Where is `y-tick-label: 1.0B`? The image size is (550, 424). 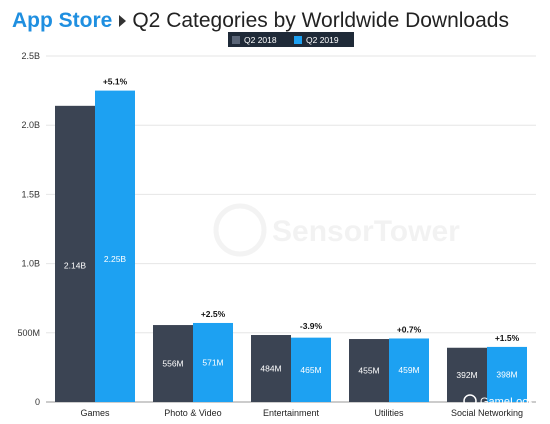 y-tick-label: 1.0B is located at coordinates (30, 264).